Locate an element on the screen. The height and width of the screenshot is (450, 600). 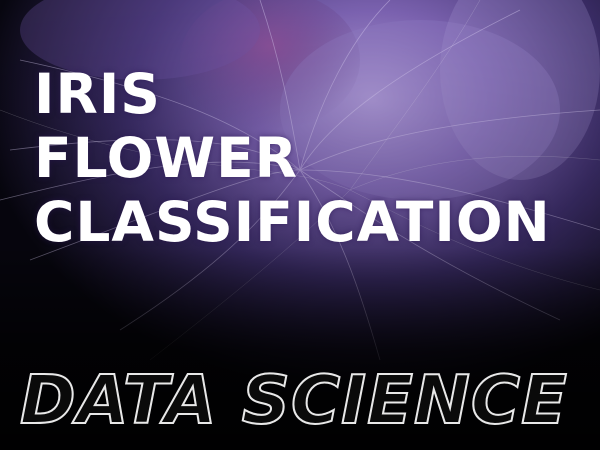
title-line-3: CLASSIFICATION is located at coordinates (292, 222).